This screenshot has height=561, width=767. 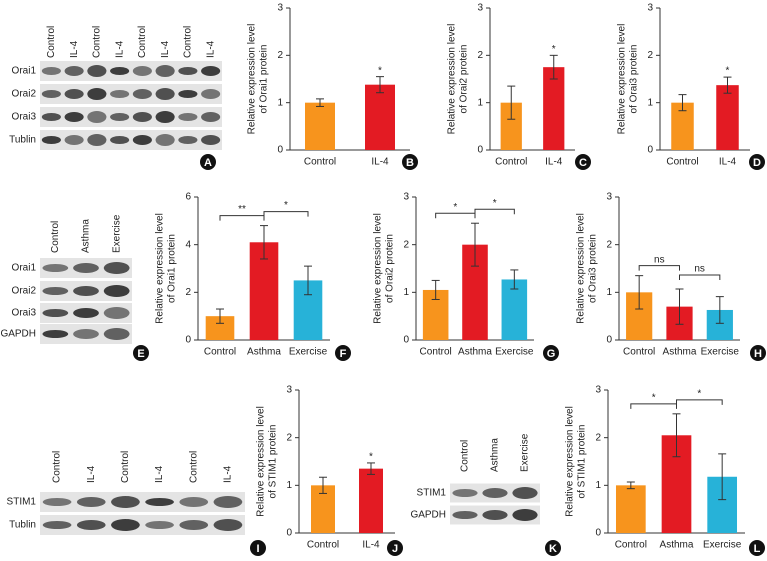 I want to click on row-label: Orai1, so click(x=24, y=268).